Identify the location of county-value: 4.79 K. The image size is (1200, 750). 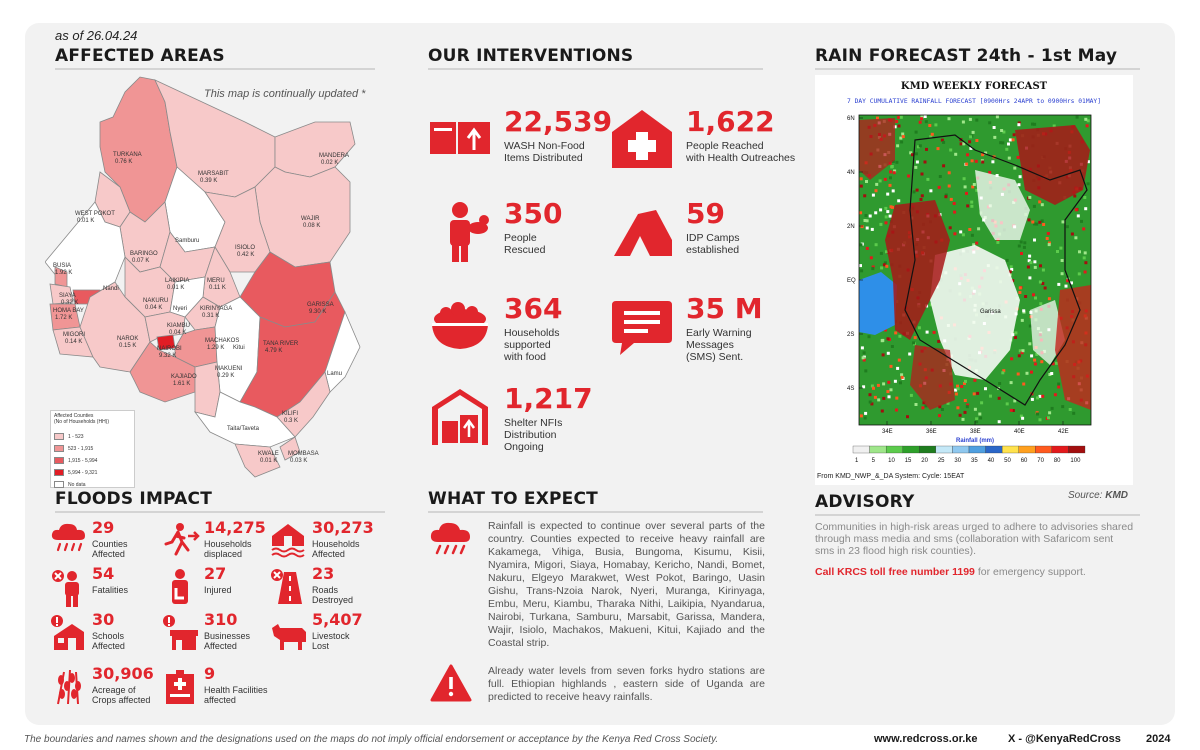
(273, 351).